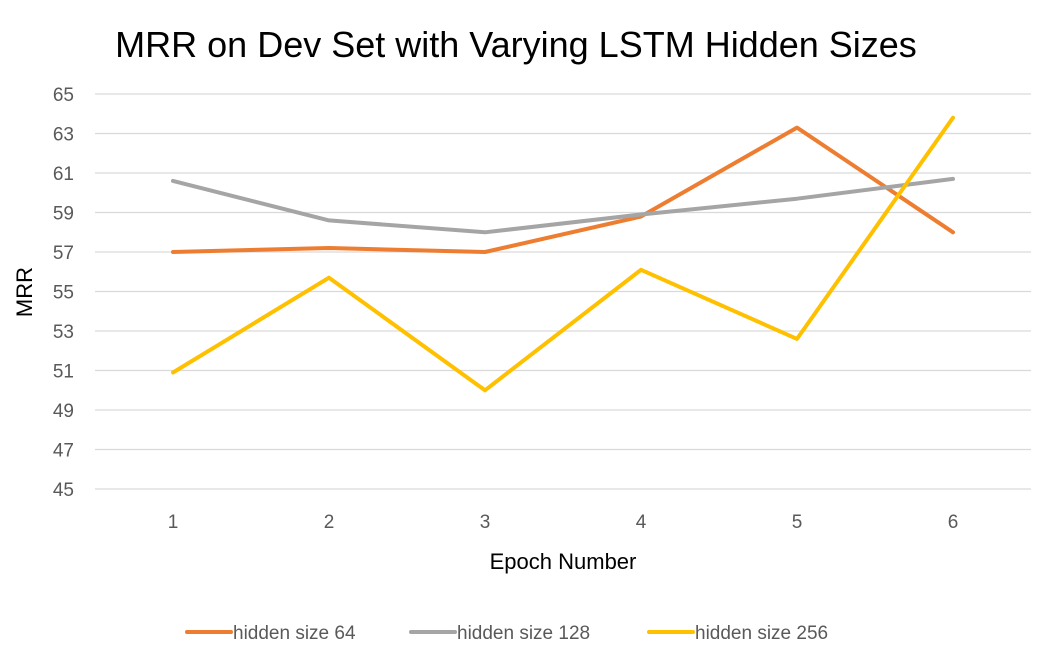 This screenshot has height=668, width=1048. What do you see at coordinates (797, 522) in the screenshot?
I see `x-tick-label: 5` at bounding box center [797, 522].